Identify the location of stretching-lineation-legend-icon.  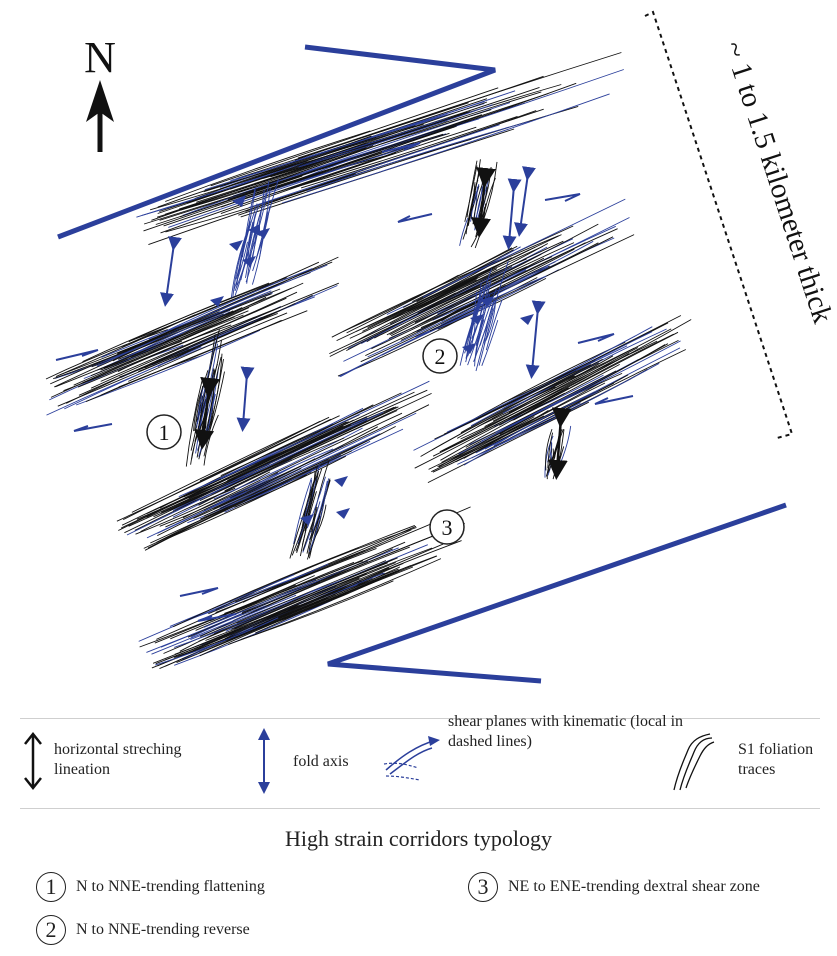
(33, 761).